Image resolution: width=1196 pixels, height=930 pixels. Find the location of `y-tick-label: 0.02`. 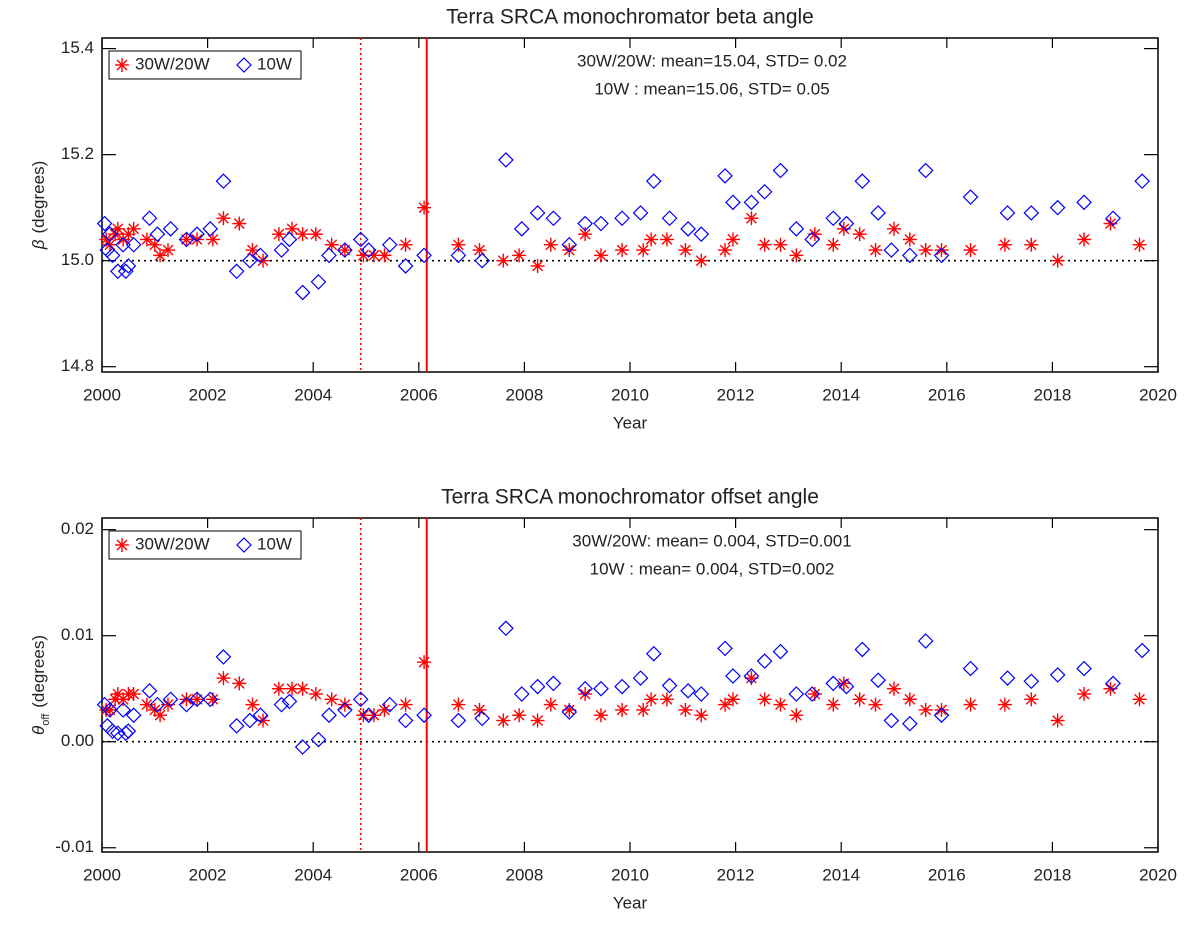

y-tick-label: 0.02 is located at coordinates (77, 528).